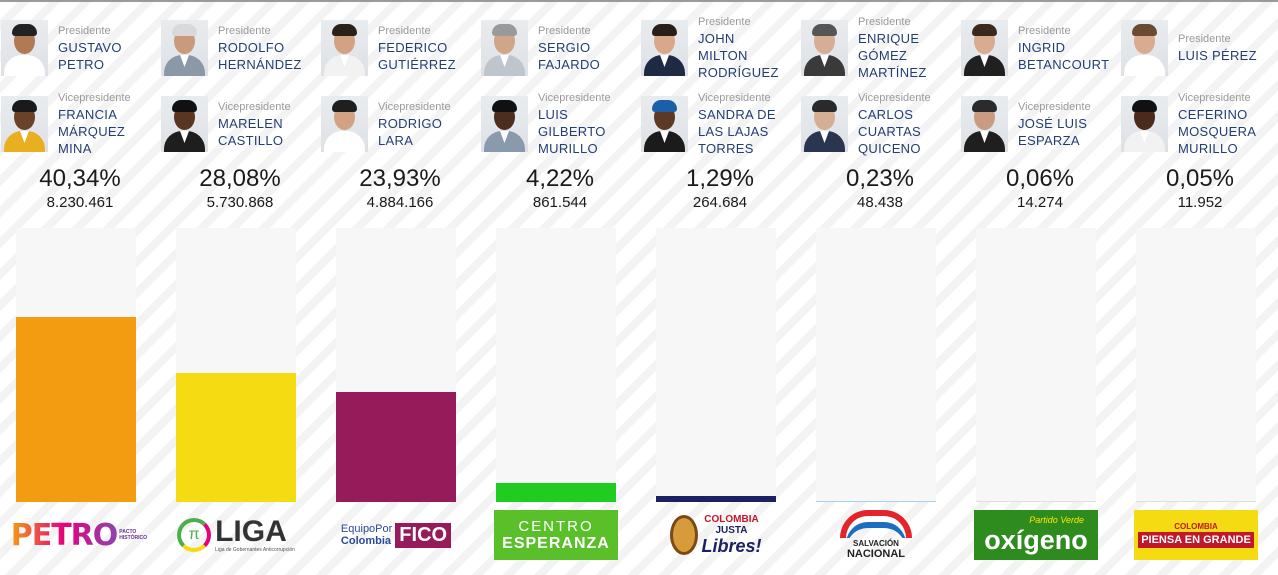 This screenshot has width=1278, height=575. Describe the element at coordinates (1042, 47) in the screenshot. I see `presidente-name-line: INGRID` at that location.